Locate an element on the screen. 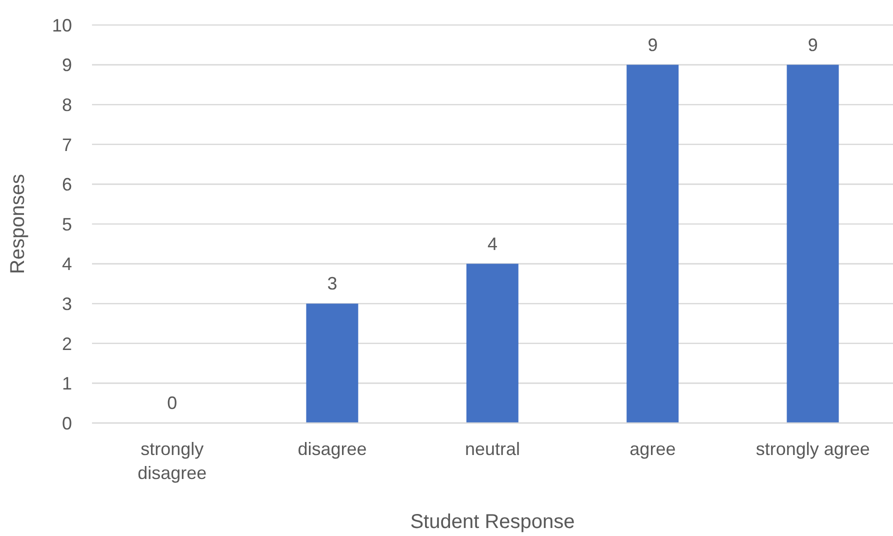 The width and height of the screenshot is (893, 536). y-tick-label: 5 is located at coordinates (67, 224).